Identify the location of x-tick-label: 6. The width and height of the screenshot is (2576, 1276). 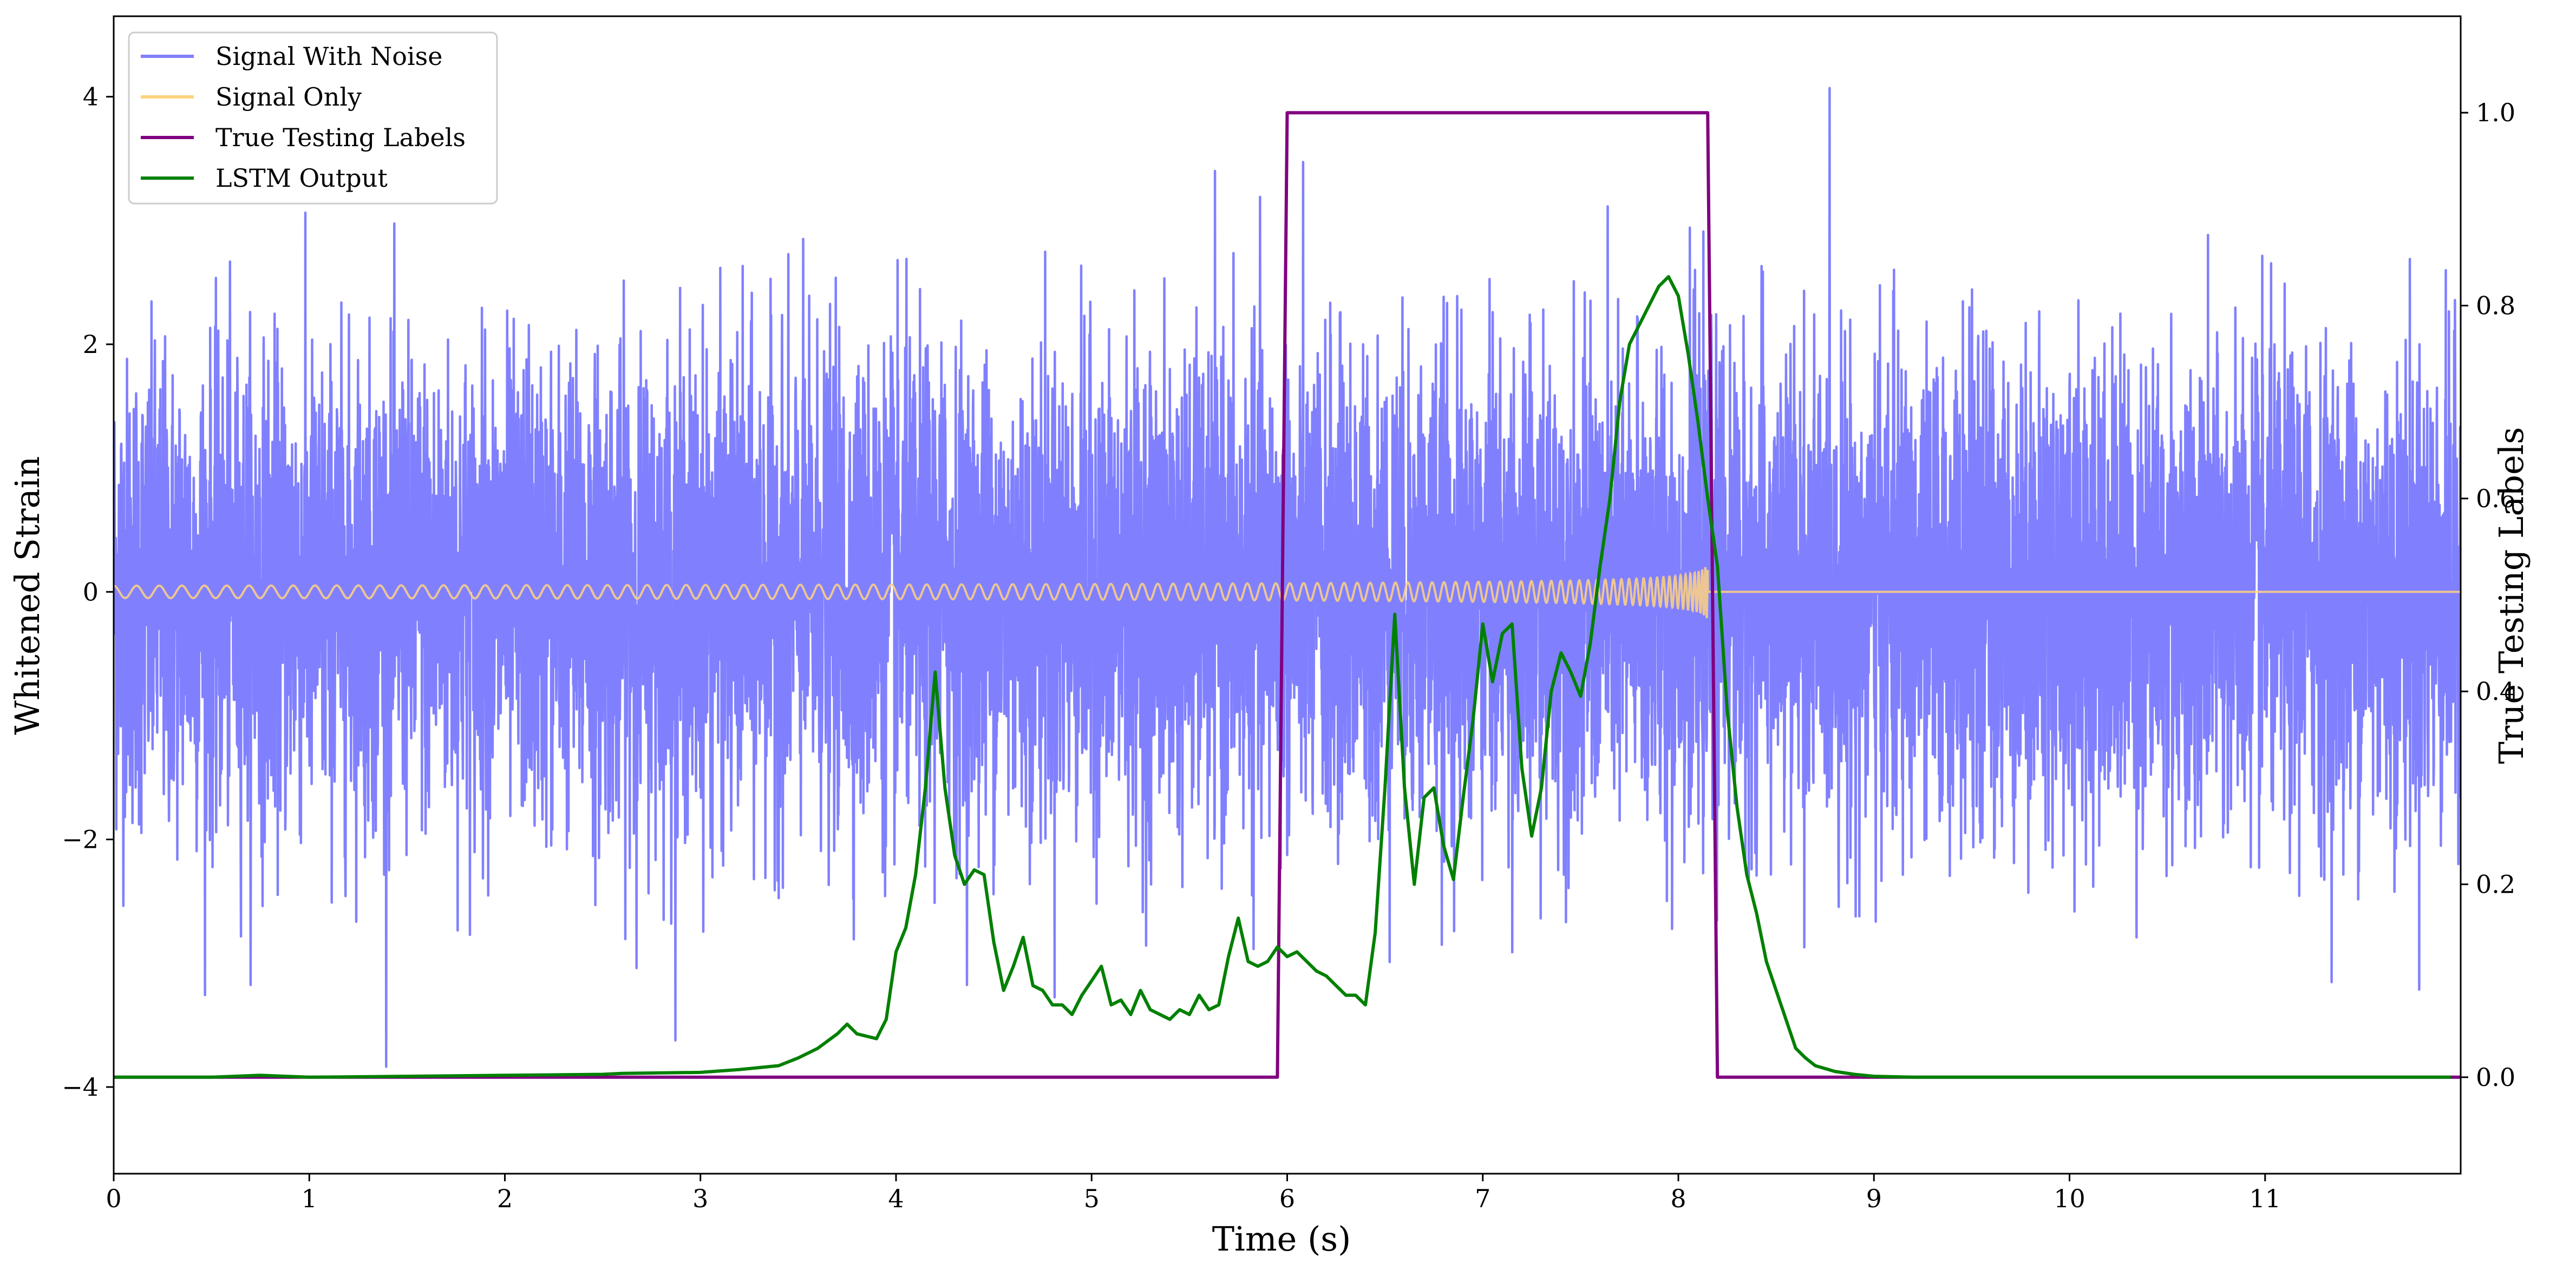
(1287, 1198).